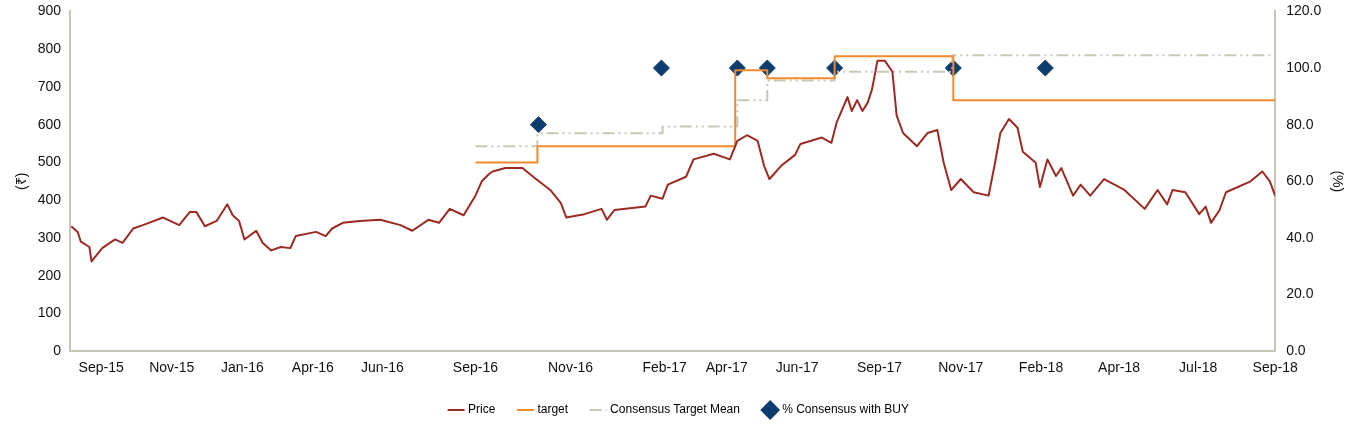 Image resolution: width=1359 pixels, height=430 pixels. What do you see at coordinates (382, 367) in the screenshot?
I see `x-tick-label: Jun-16` at bounding box center [382, 367].